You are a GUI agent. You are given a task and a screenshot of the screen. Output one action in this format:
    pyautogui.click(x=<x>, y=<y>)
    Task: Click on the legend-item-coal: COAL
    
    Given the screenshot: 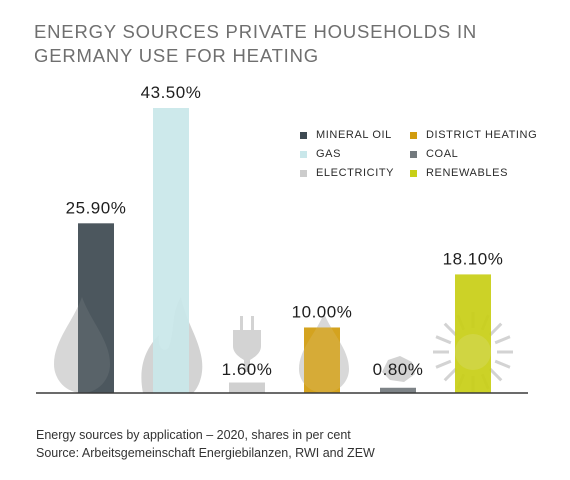 What is the action you would take?
    pyautogui.click(x=475, y=154)
    